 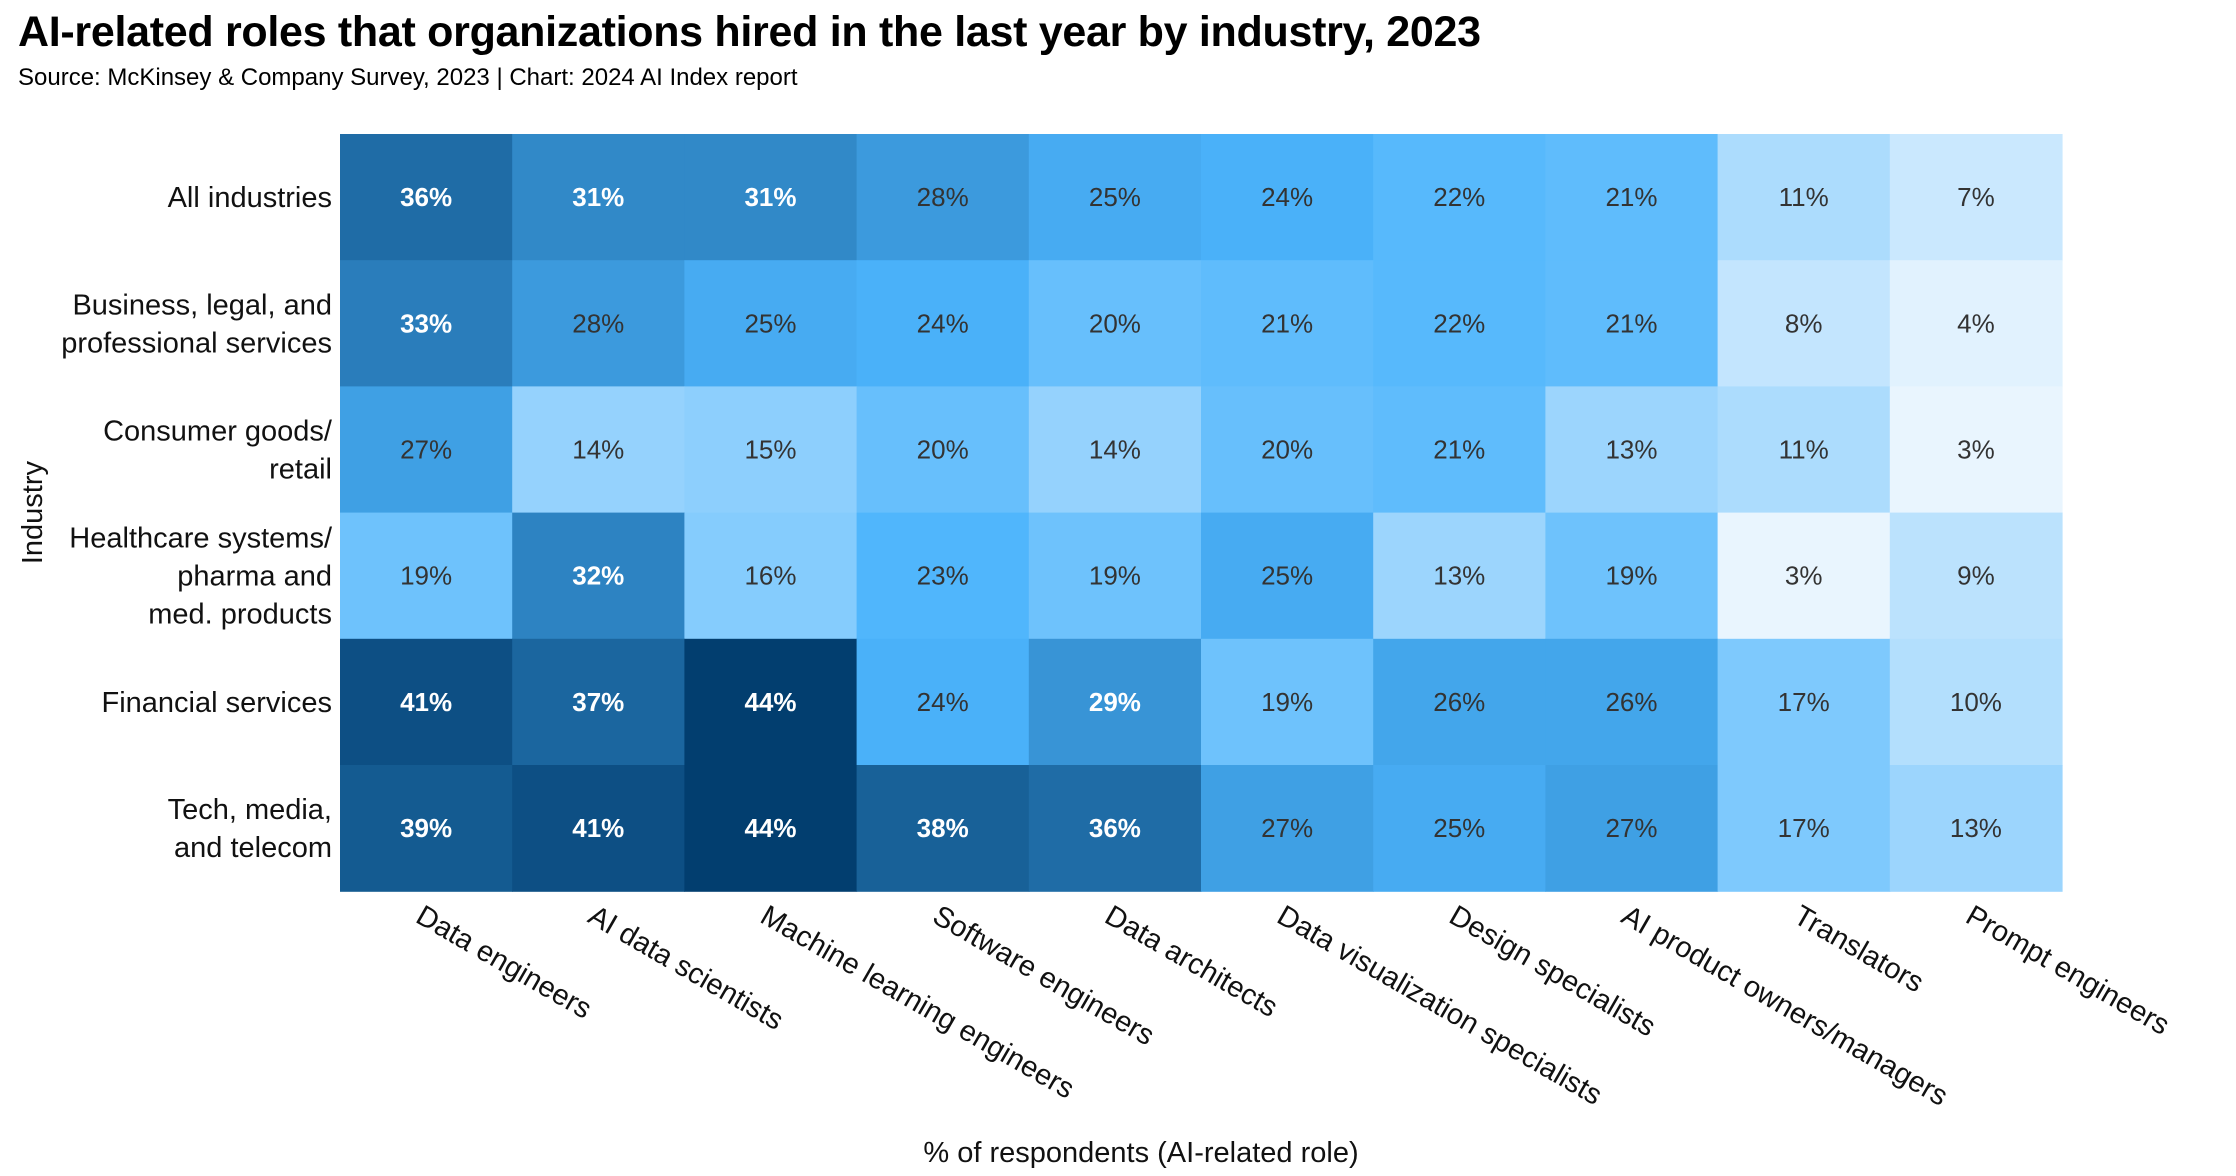 I want to click on column-label: Machine learning engineers, so click(x=917, y=1003).